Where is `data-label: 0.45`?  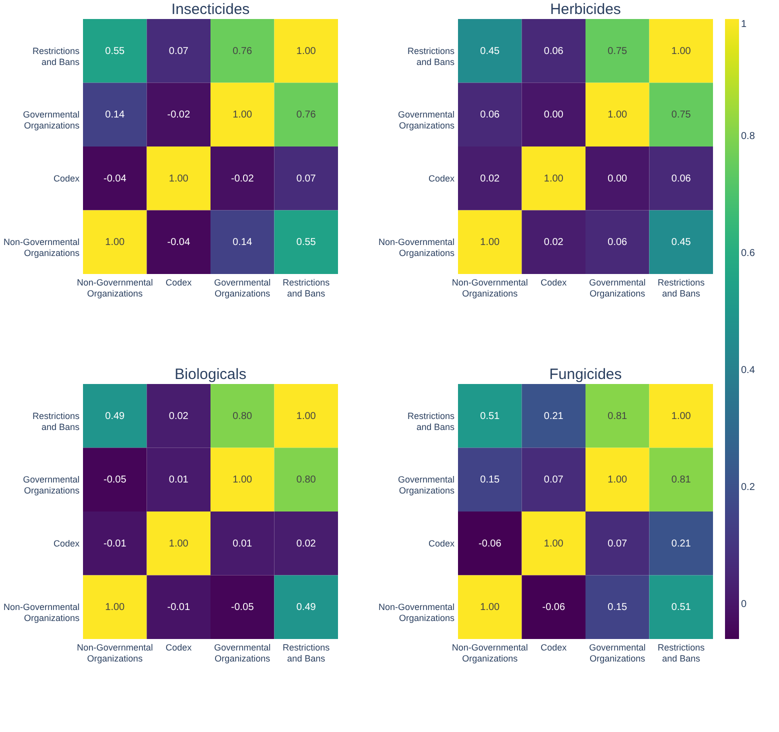
data-label: 0.45 is located at coordinates (681, 242).